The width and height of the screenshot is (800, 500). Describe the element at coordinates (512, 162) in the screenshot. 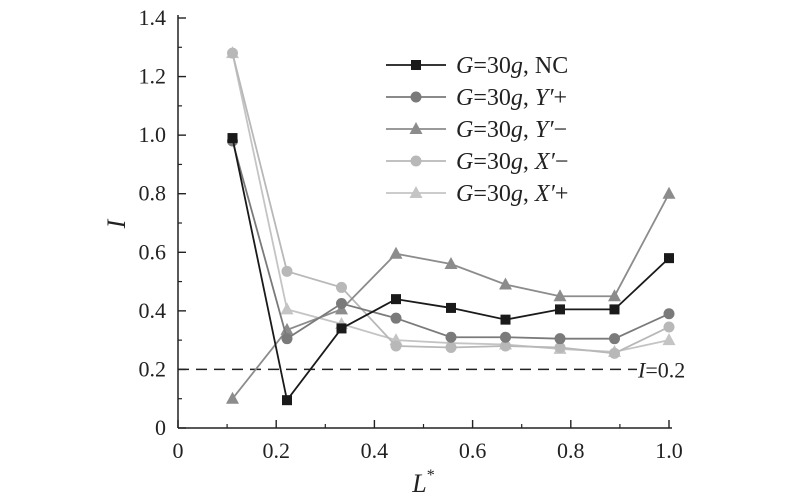

I see `legend-label: G=30g, X′−` at that location.